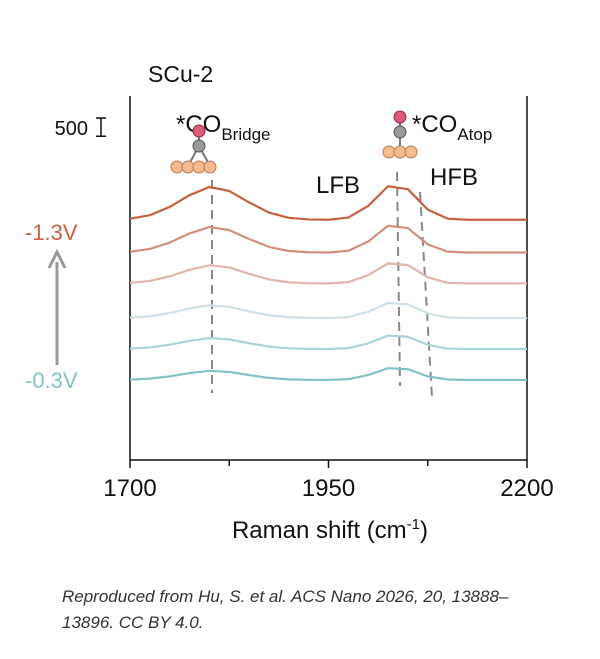  What do you see at coordinates (452, 127) in the screenshot?
I see `annotation: *COAtop` at bounding box center [452, 127].